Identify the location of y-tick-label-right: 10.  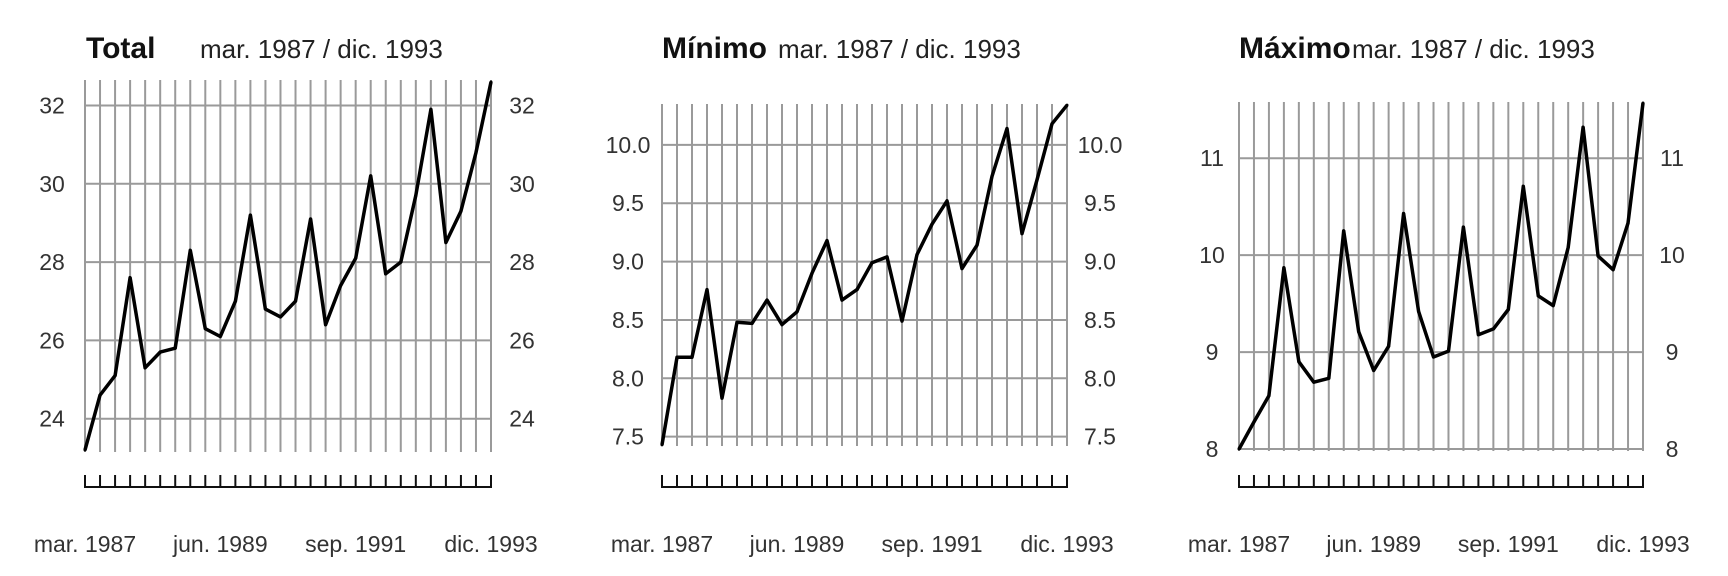
(1672, 255).